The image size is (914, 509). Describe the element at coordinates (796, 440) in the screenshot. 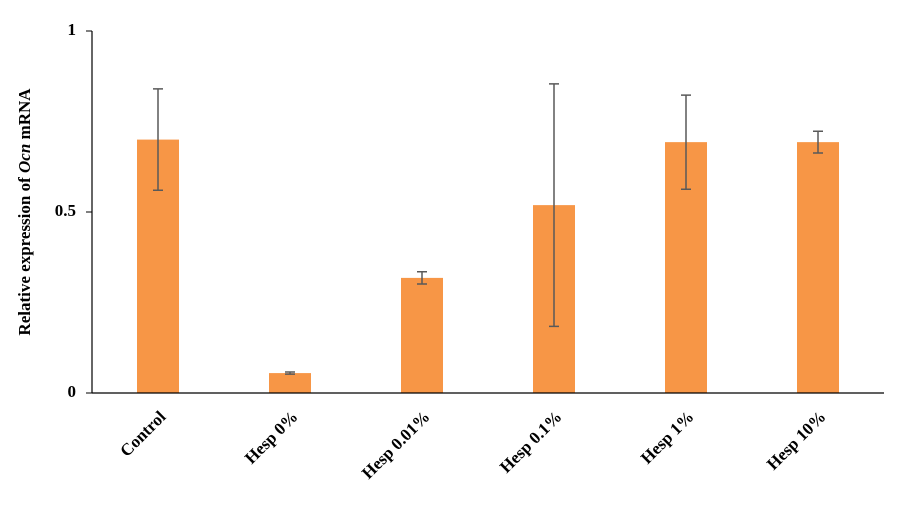

I see `x-tick-label: Hesp 10%` at that location.